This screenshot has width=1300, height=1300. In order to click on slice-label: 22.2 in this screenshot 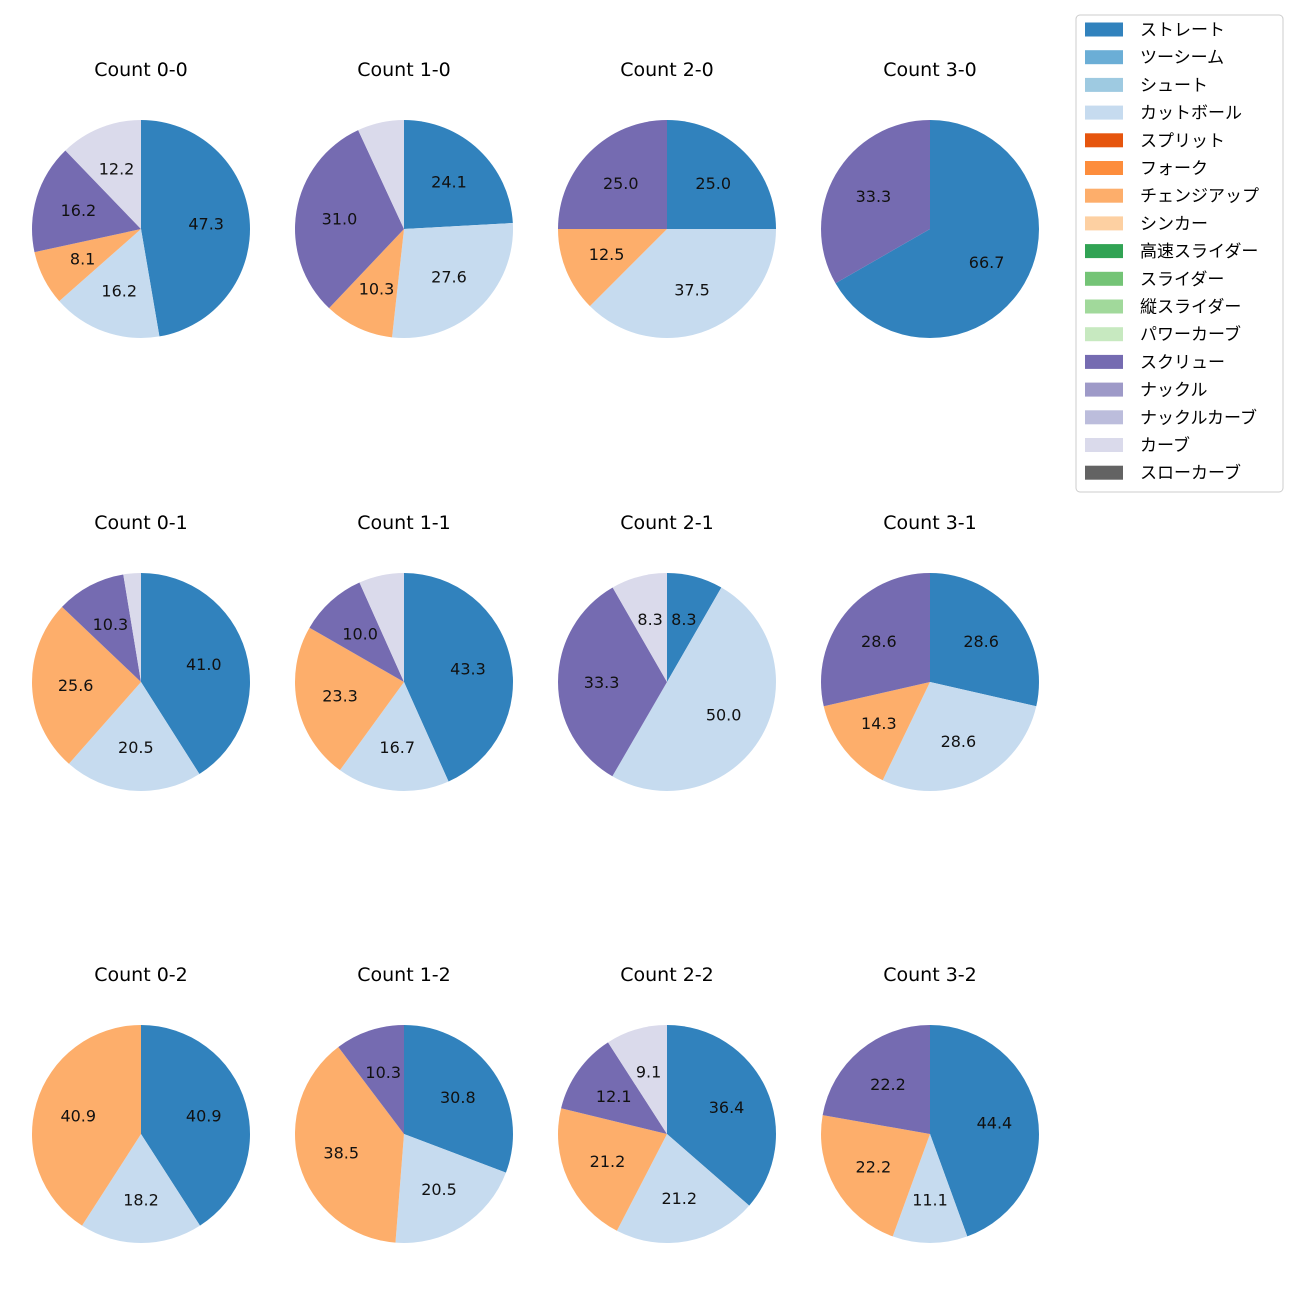, I will do `click(888, 1084)`.